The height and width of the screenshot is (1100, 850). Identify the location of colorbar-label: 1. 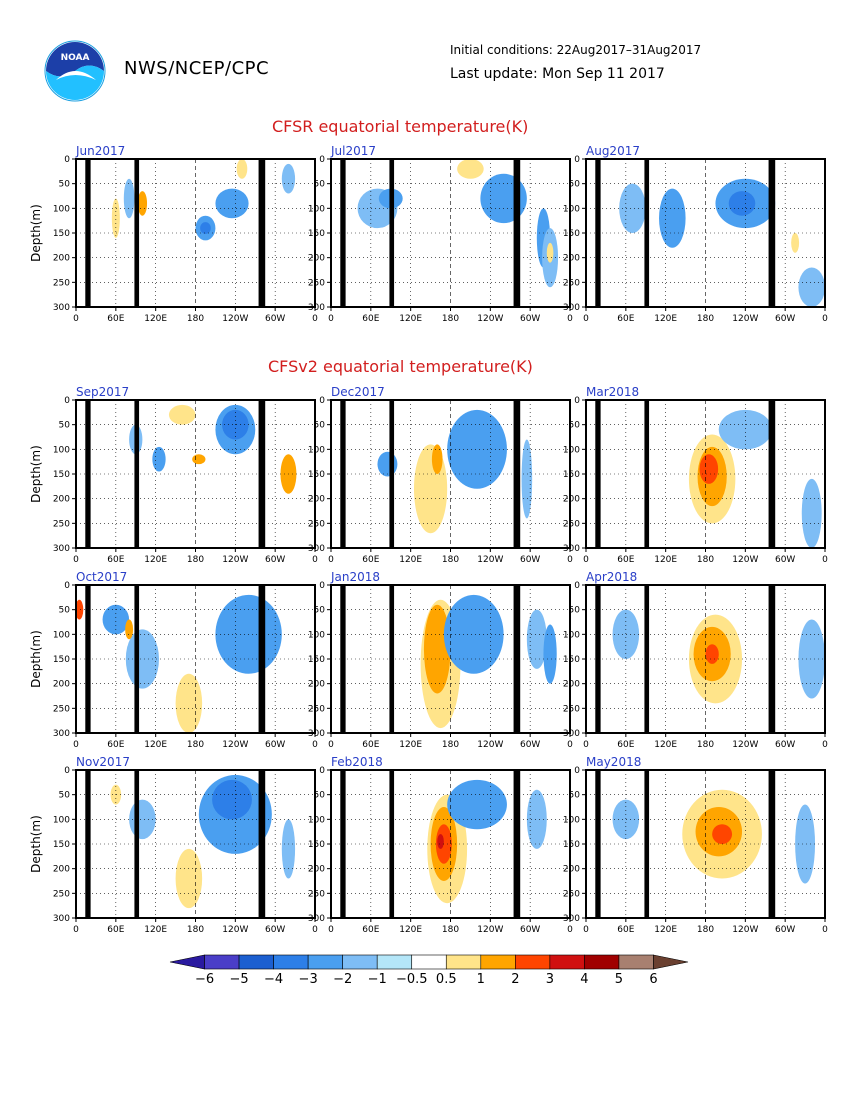
(481, 979).